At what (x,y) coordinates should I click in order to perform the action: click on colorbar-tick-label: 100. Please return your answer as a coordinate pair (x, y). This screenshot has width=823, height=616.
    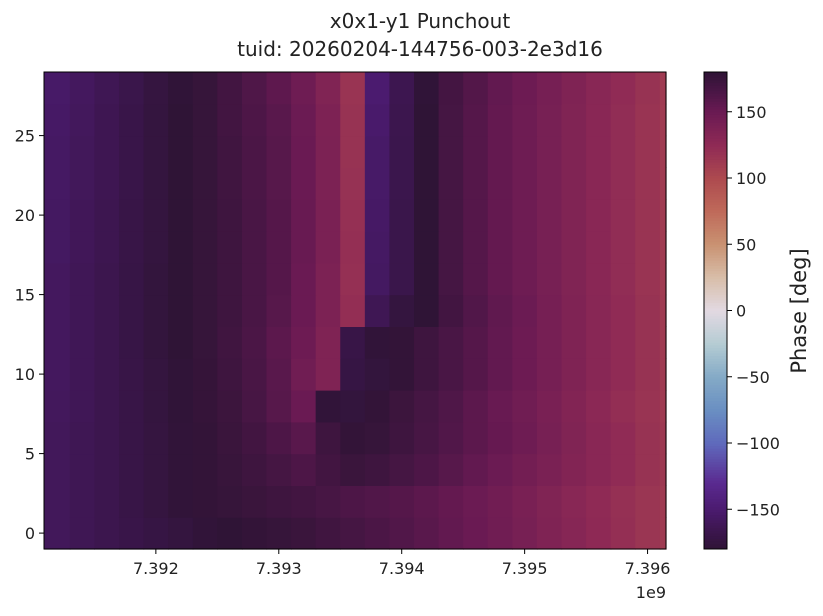
    Looking at the image, I should click on (751, 178).